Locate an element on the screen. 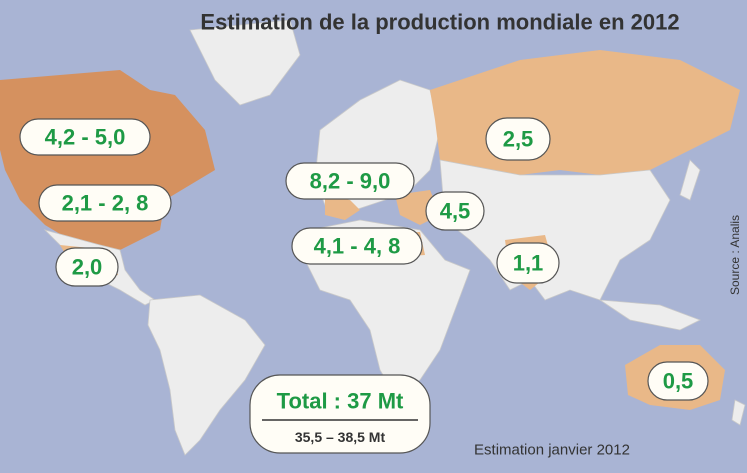  region-label: 4,1 - 4, 8 is located at coordinates (357, 246).